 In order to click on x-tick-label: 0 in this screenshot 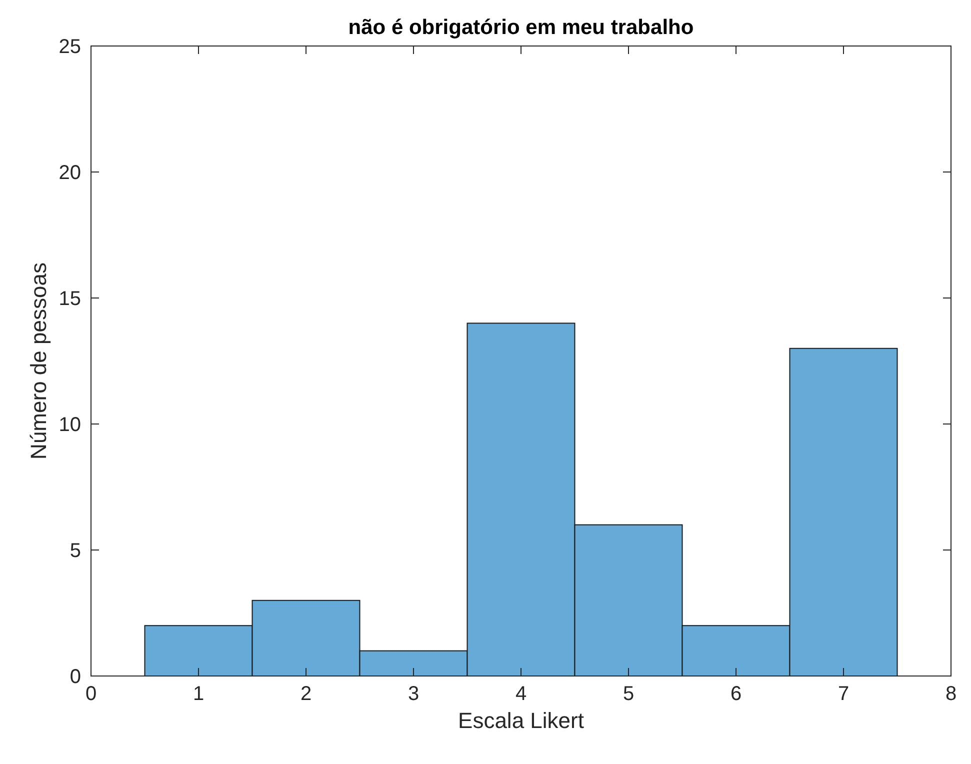, I will do `click(91, 694)`.